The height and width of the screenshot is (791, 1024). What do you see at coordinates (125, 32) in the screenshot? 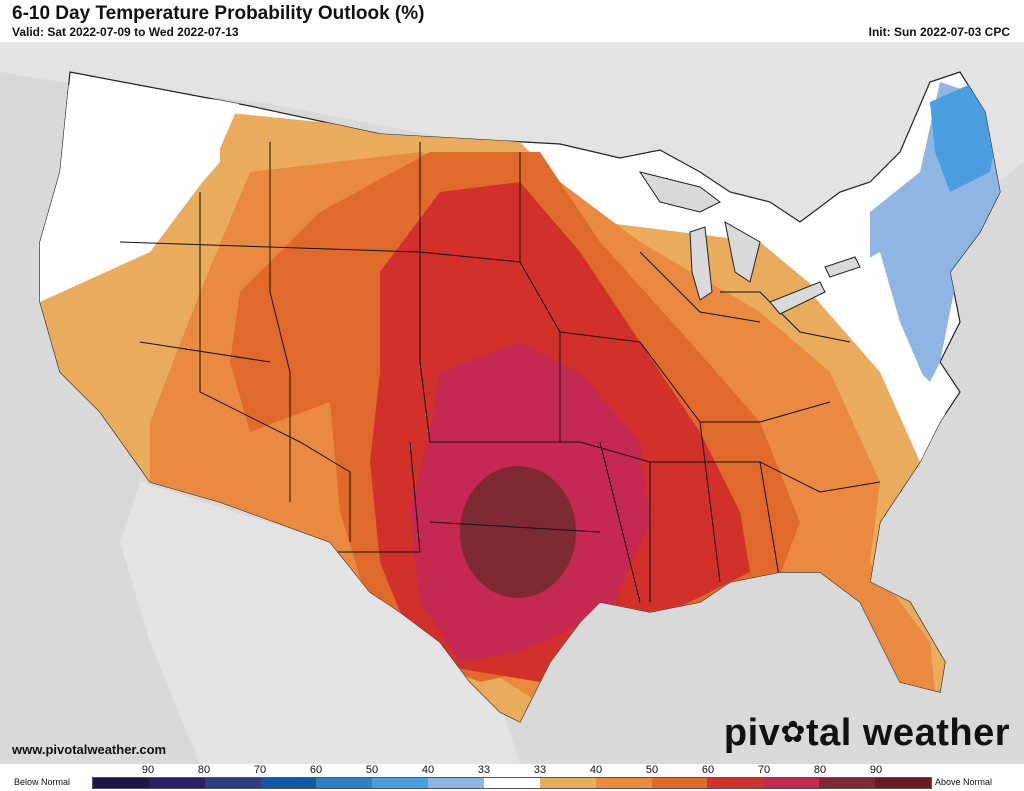
I see `valid-period: Valid: Sat 2022-07-09 to Wed 2022-07-13` at bounding box center [125, 32].